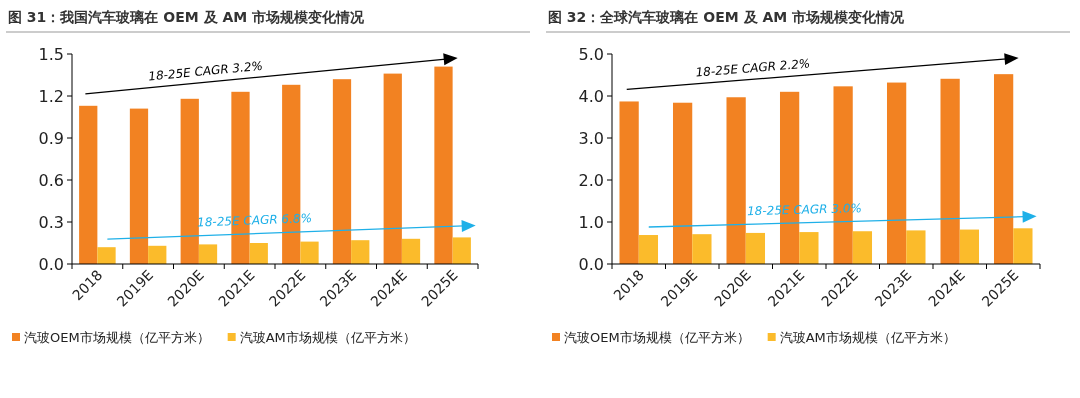  What do you see at coordinates (51, 180) in the screenshot?
I see `y-tick-label: 0.6` at bounding box center [51, 180].